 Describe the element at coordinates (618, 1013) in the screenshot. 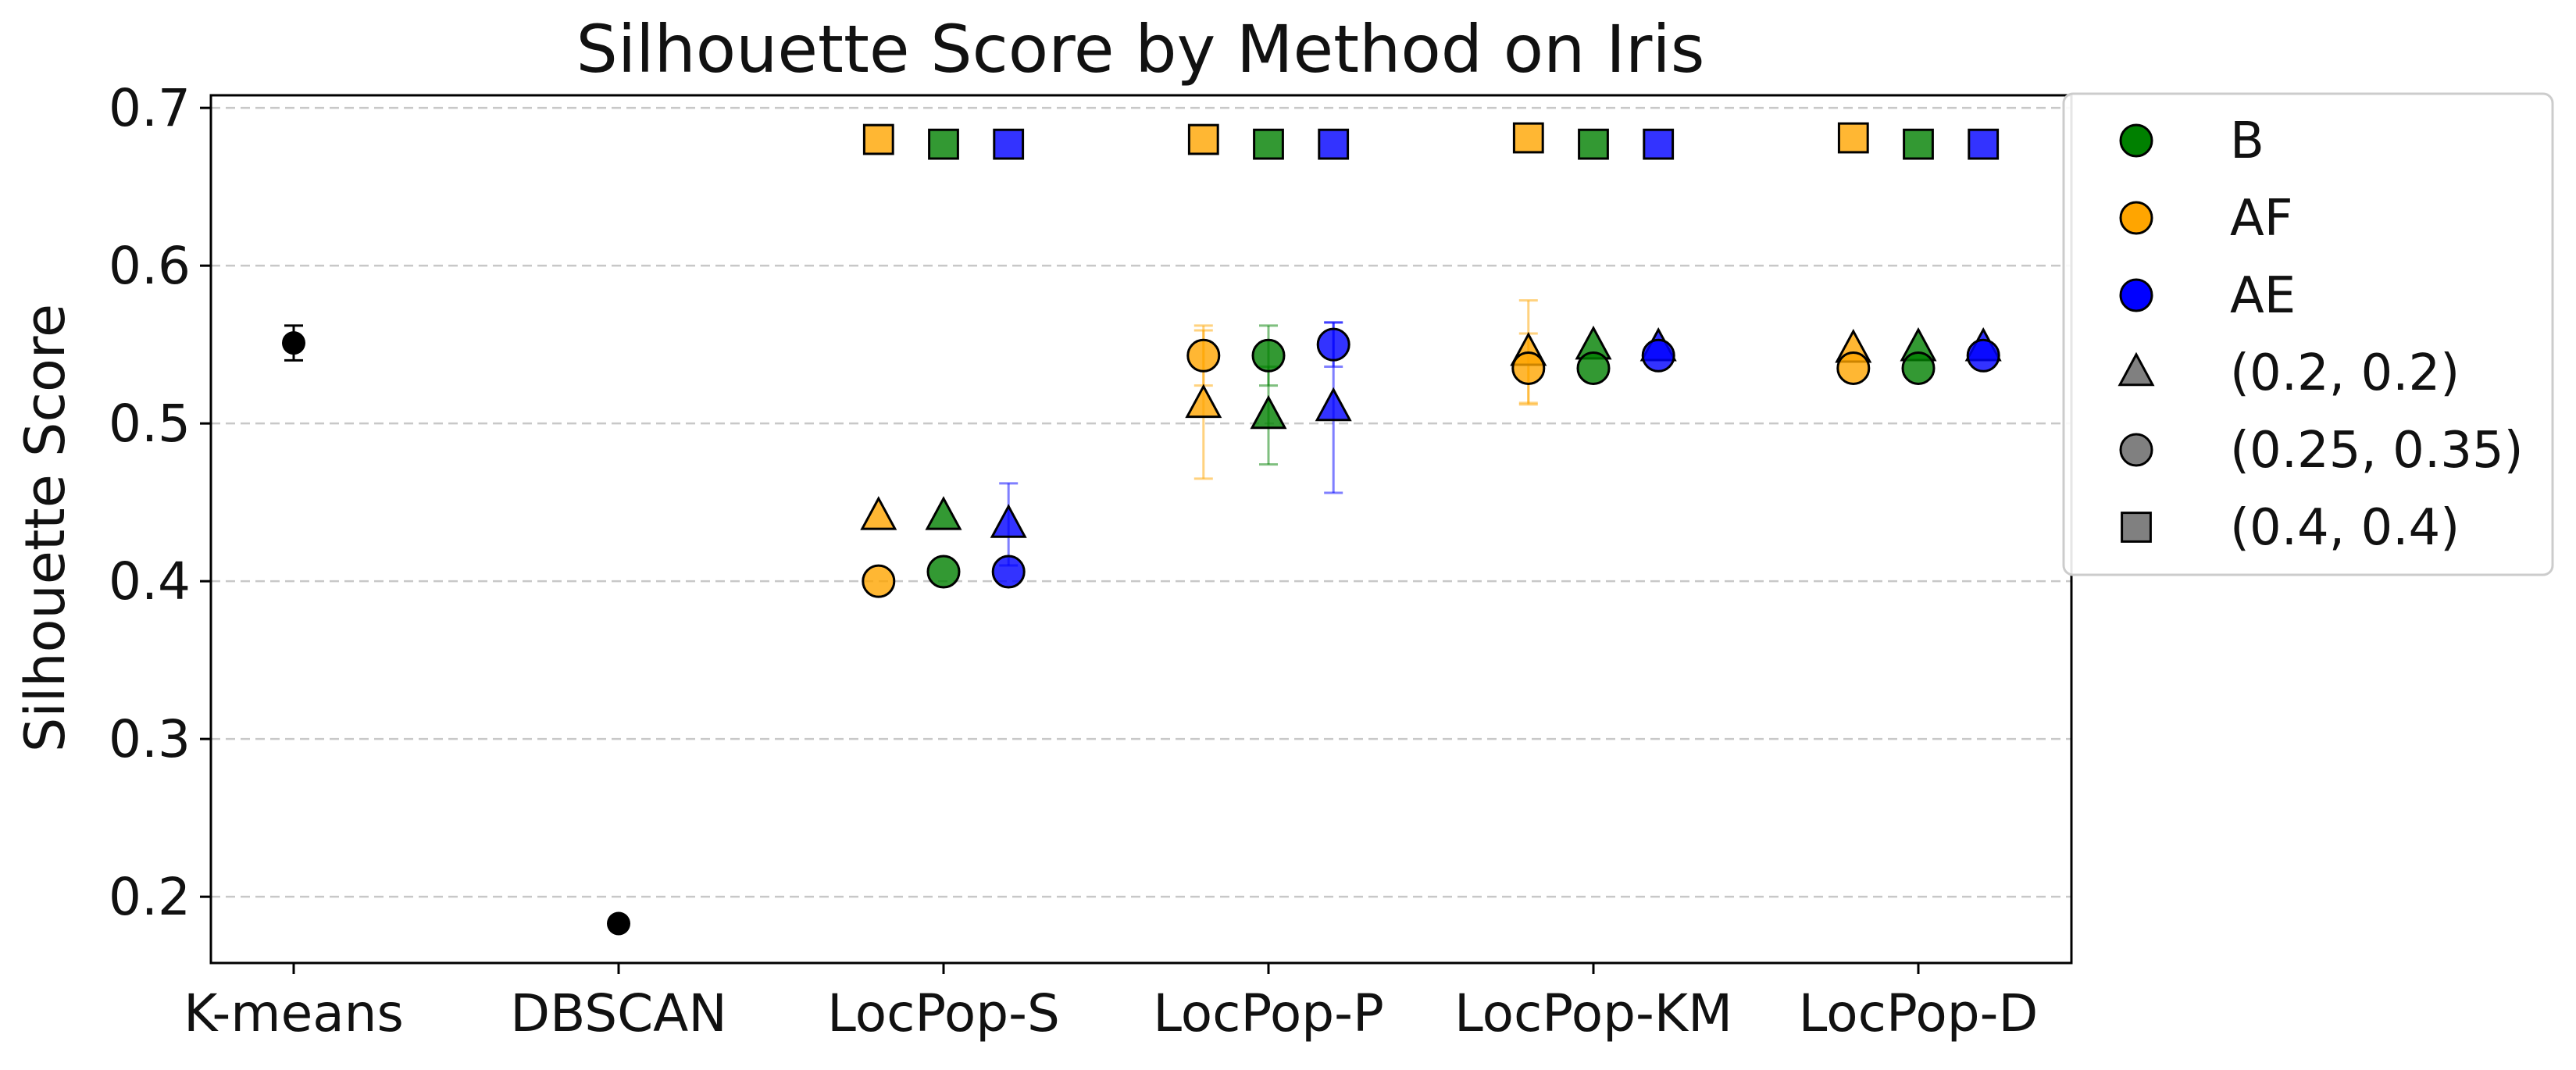

I see `x-tick-label: DBSCAN` at that location.